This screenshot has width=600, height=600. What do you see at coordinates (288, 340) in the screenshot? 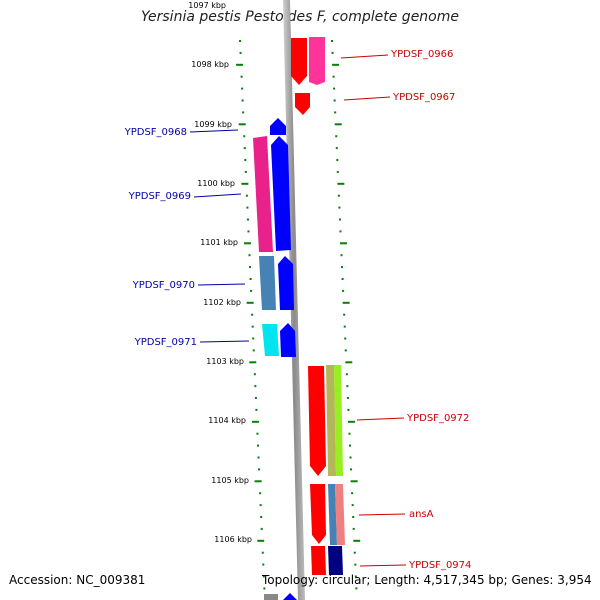
I see `gene-feature-ypdsf-0971-b` at bounding box center [288, 340].